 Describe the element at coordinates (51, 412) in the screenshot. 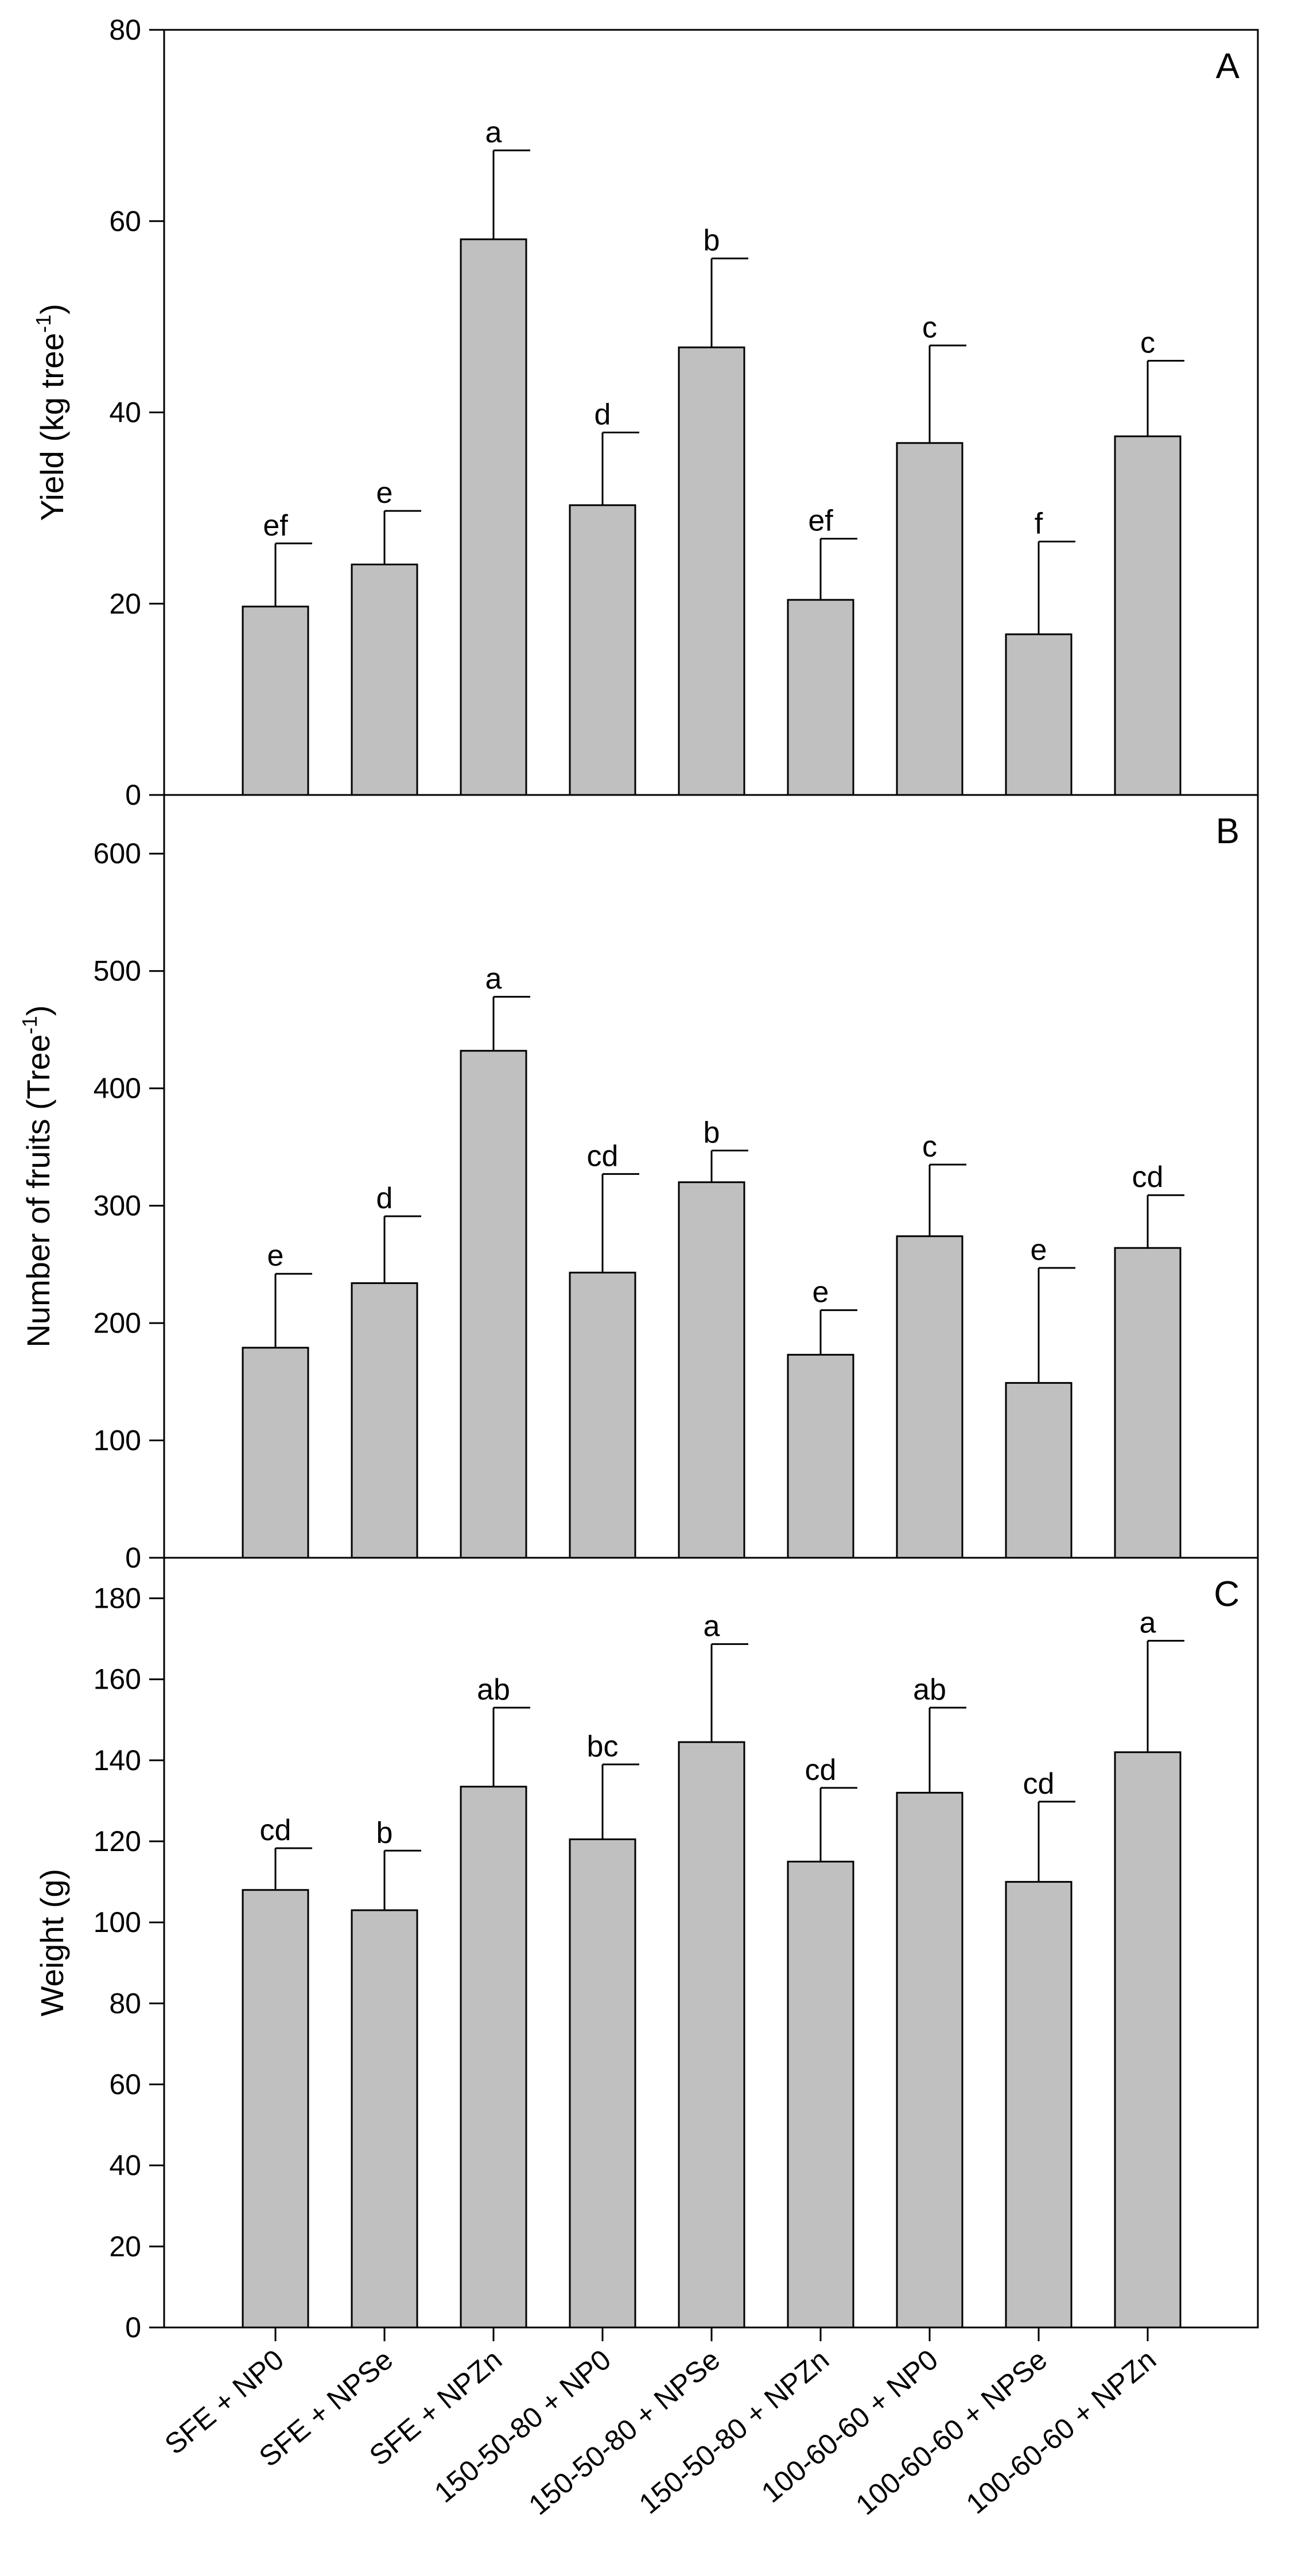

I see `y-axis-label: Yield (kg tree-1)` at that location.